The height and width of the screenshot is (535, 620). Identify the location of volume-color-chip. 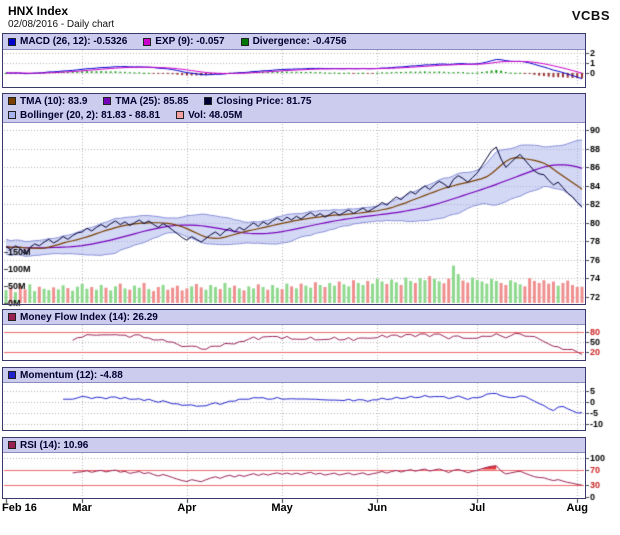
(180, 115).